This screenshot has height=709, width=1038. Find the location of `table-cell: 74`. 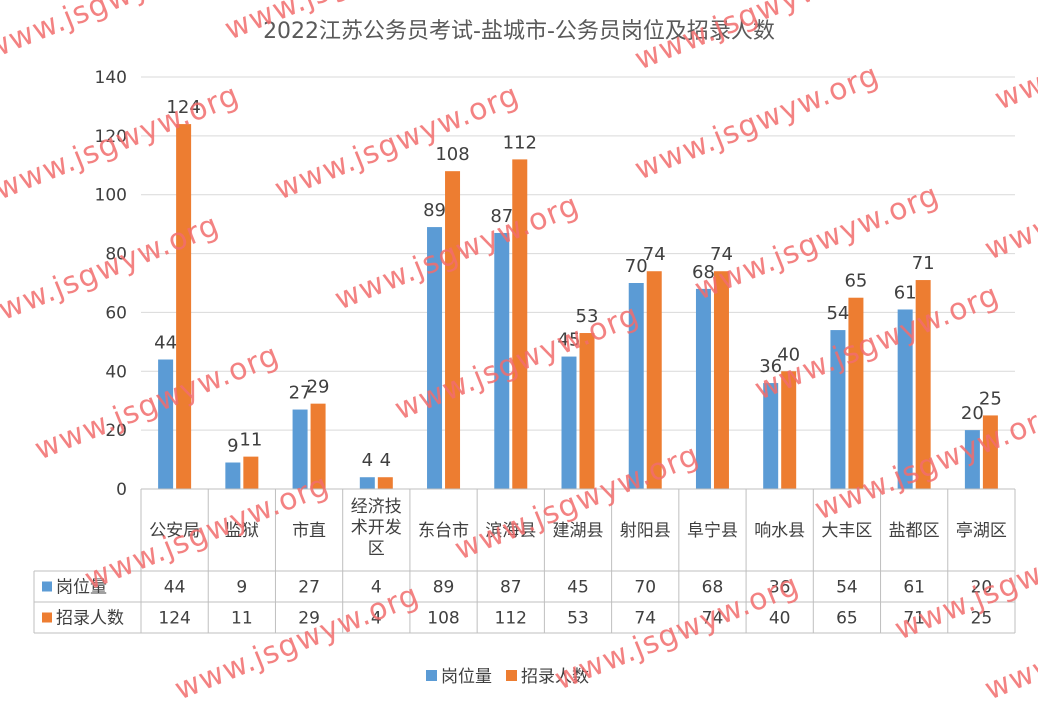

table-cell: 74 is located at coordinates (713, 619).